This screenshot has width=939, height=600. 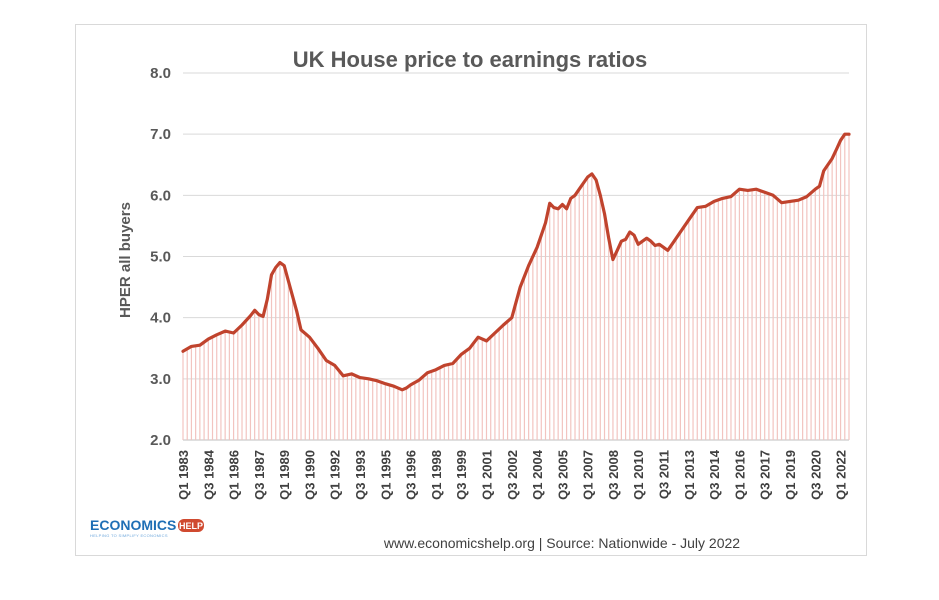 I want to click on chart-title: UK House price to earnings ratios, so click(x=470, y=59).